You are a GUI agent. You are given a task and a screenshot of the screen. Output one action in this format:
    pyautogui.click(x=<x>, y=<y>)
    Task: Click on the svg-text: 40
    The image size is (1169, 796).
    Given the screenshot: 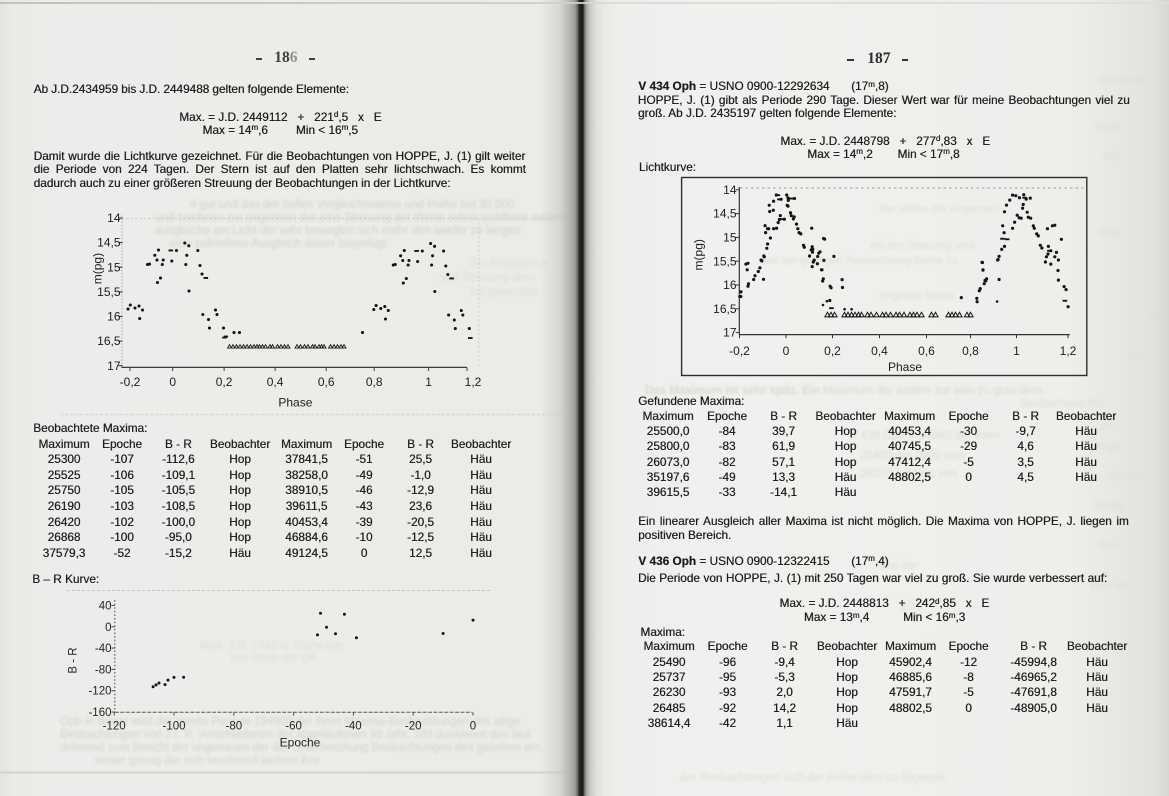 What is the action you would take?
    pyautogui.click(x=105, y=607)
    